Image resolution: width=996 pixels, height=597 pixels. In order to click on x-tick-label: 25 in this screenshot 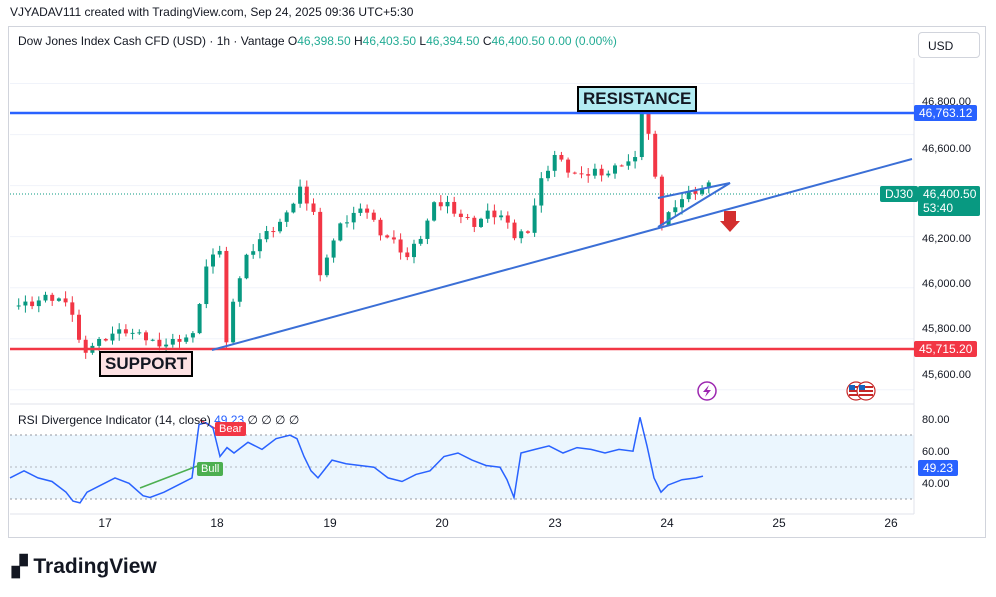, I will do `click(779, 523)`.